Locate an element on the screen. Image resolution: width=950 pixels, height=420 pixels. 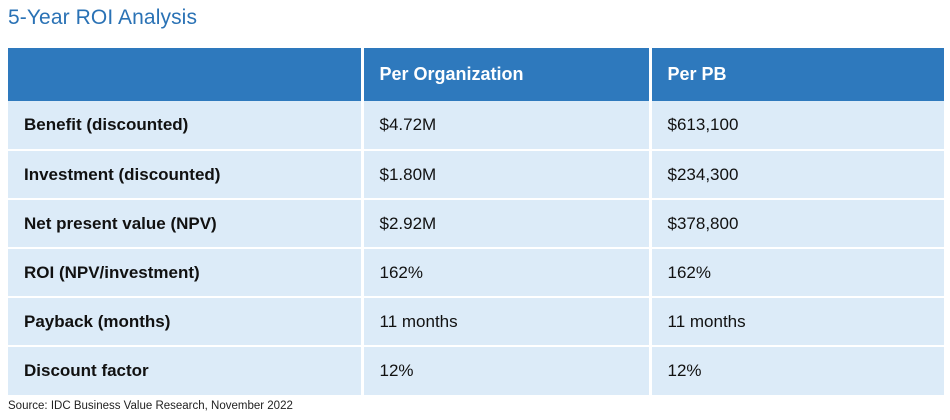
table-row: Payback (months) 11 months 11 months is located at coordinates (476, 322).